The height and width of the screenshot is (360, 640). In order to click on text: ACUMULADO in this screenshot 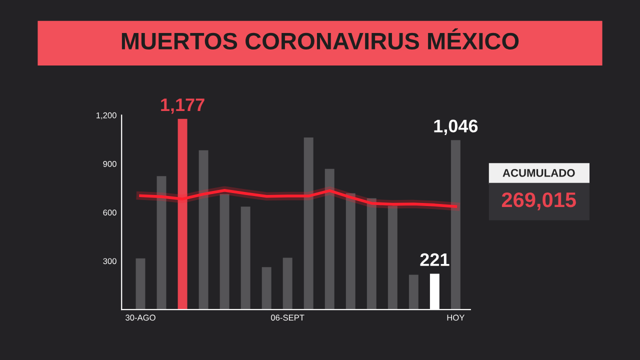, I will do `click(538, 172)`.